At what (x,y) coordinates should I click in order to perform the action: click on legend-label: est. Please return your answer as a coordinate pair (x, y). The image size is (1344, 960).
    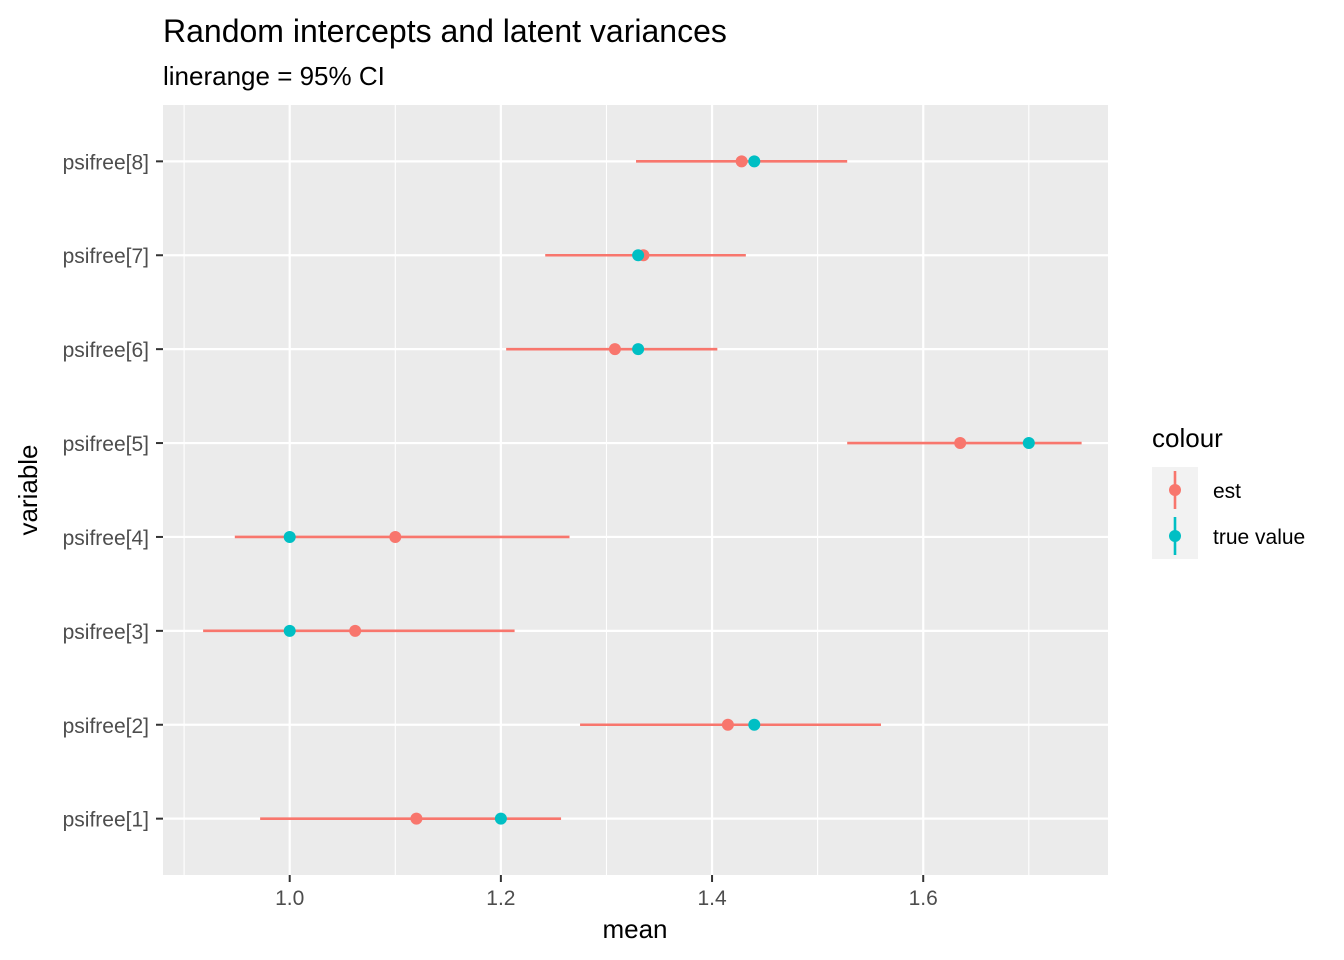
    Looking at the image, I should click on (1227, 491).